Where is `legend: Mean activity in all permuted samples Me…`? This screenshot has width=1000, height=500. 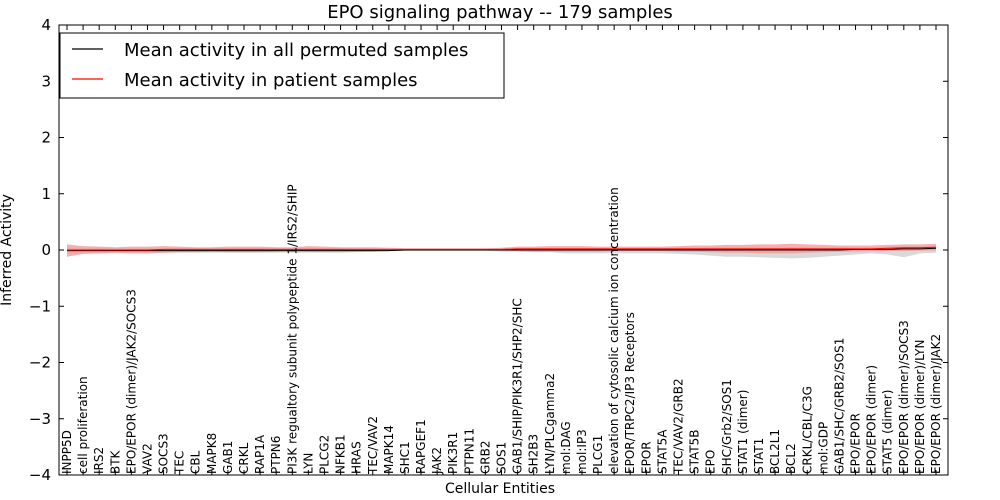 legend: Mean activity in all permuted samples Me… is located at coordinates (282, 65).